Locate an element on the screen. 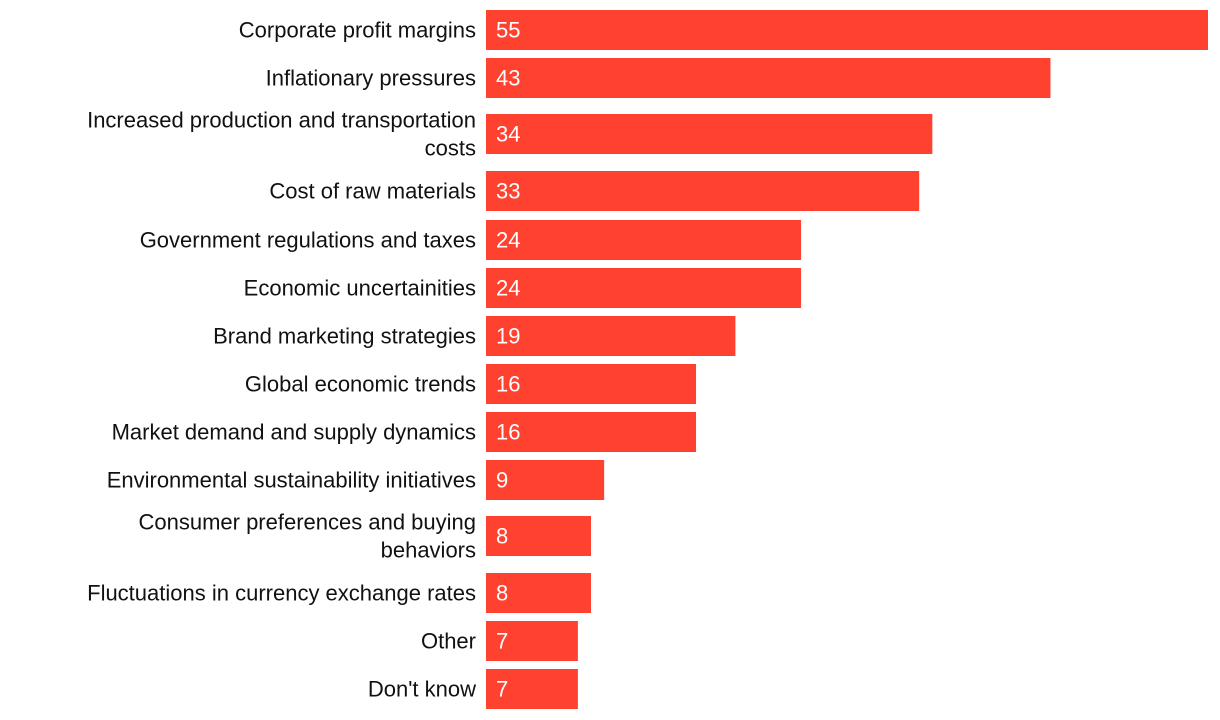 Image resolution: width=1220 pixels, height=720 pixels. category-label: Inflationary pressures is located at coordinates (371, 78).